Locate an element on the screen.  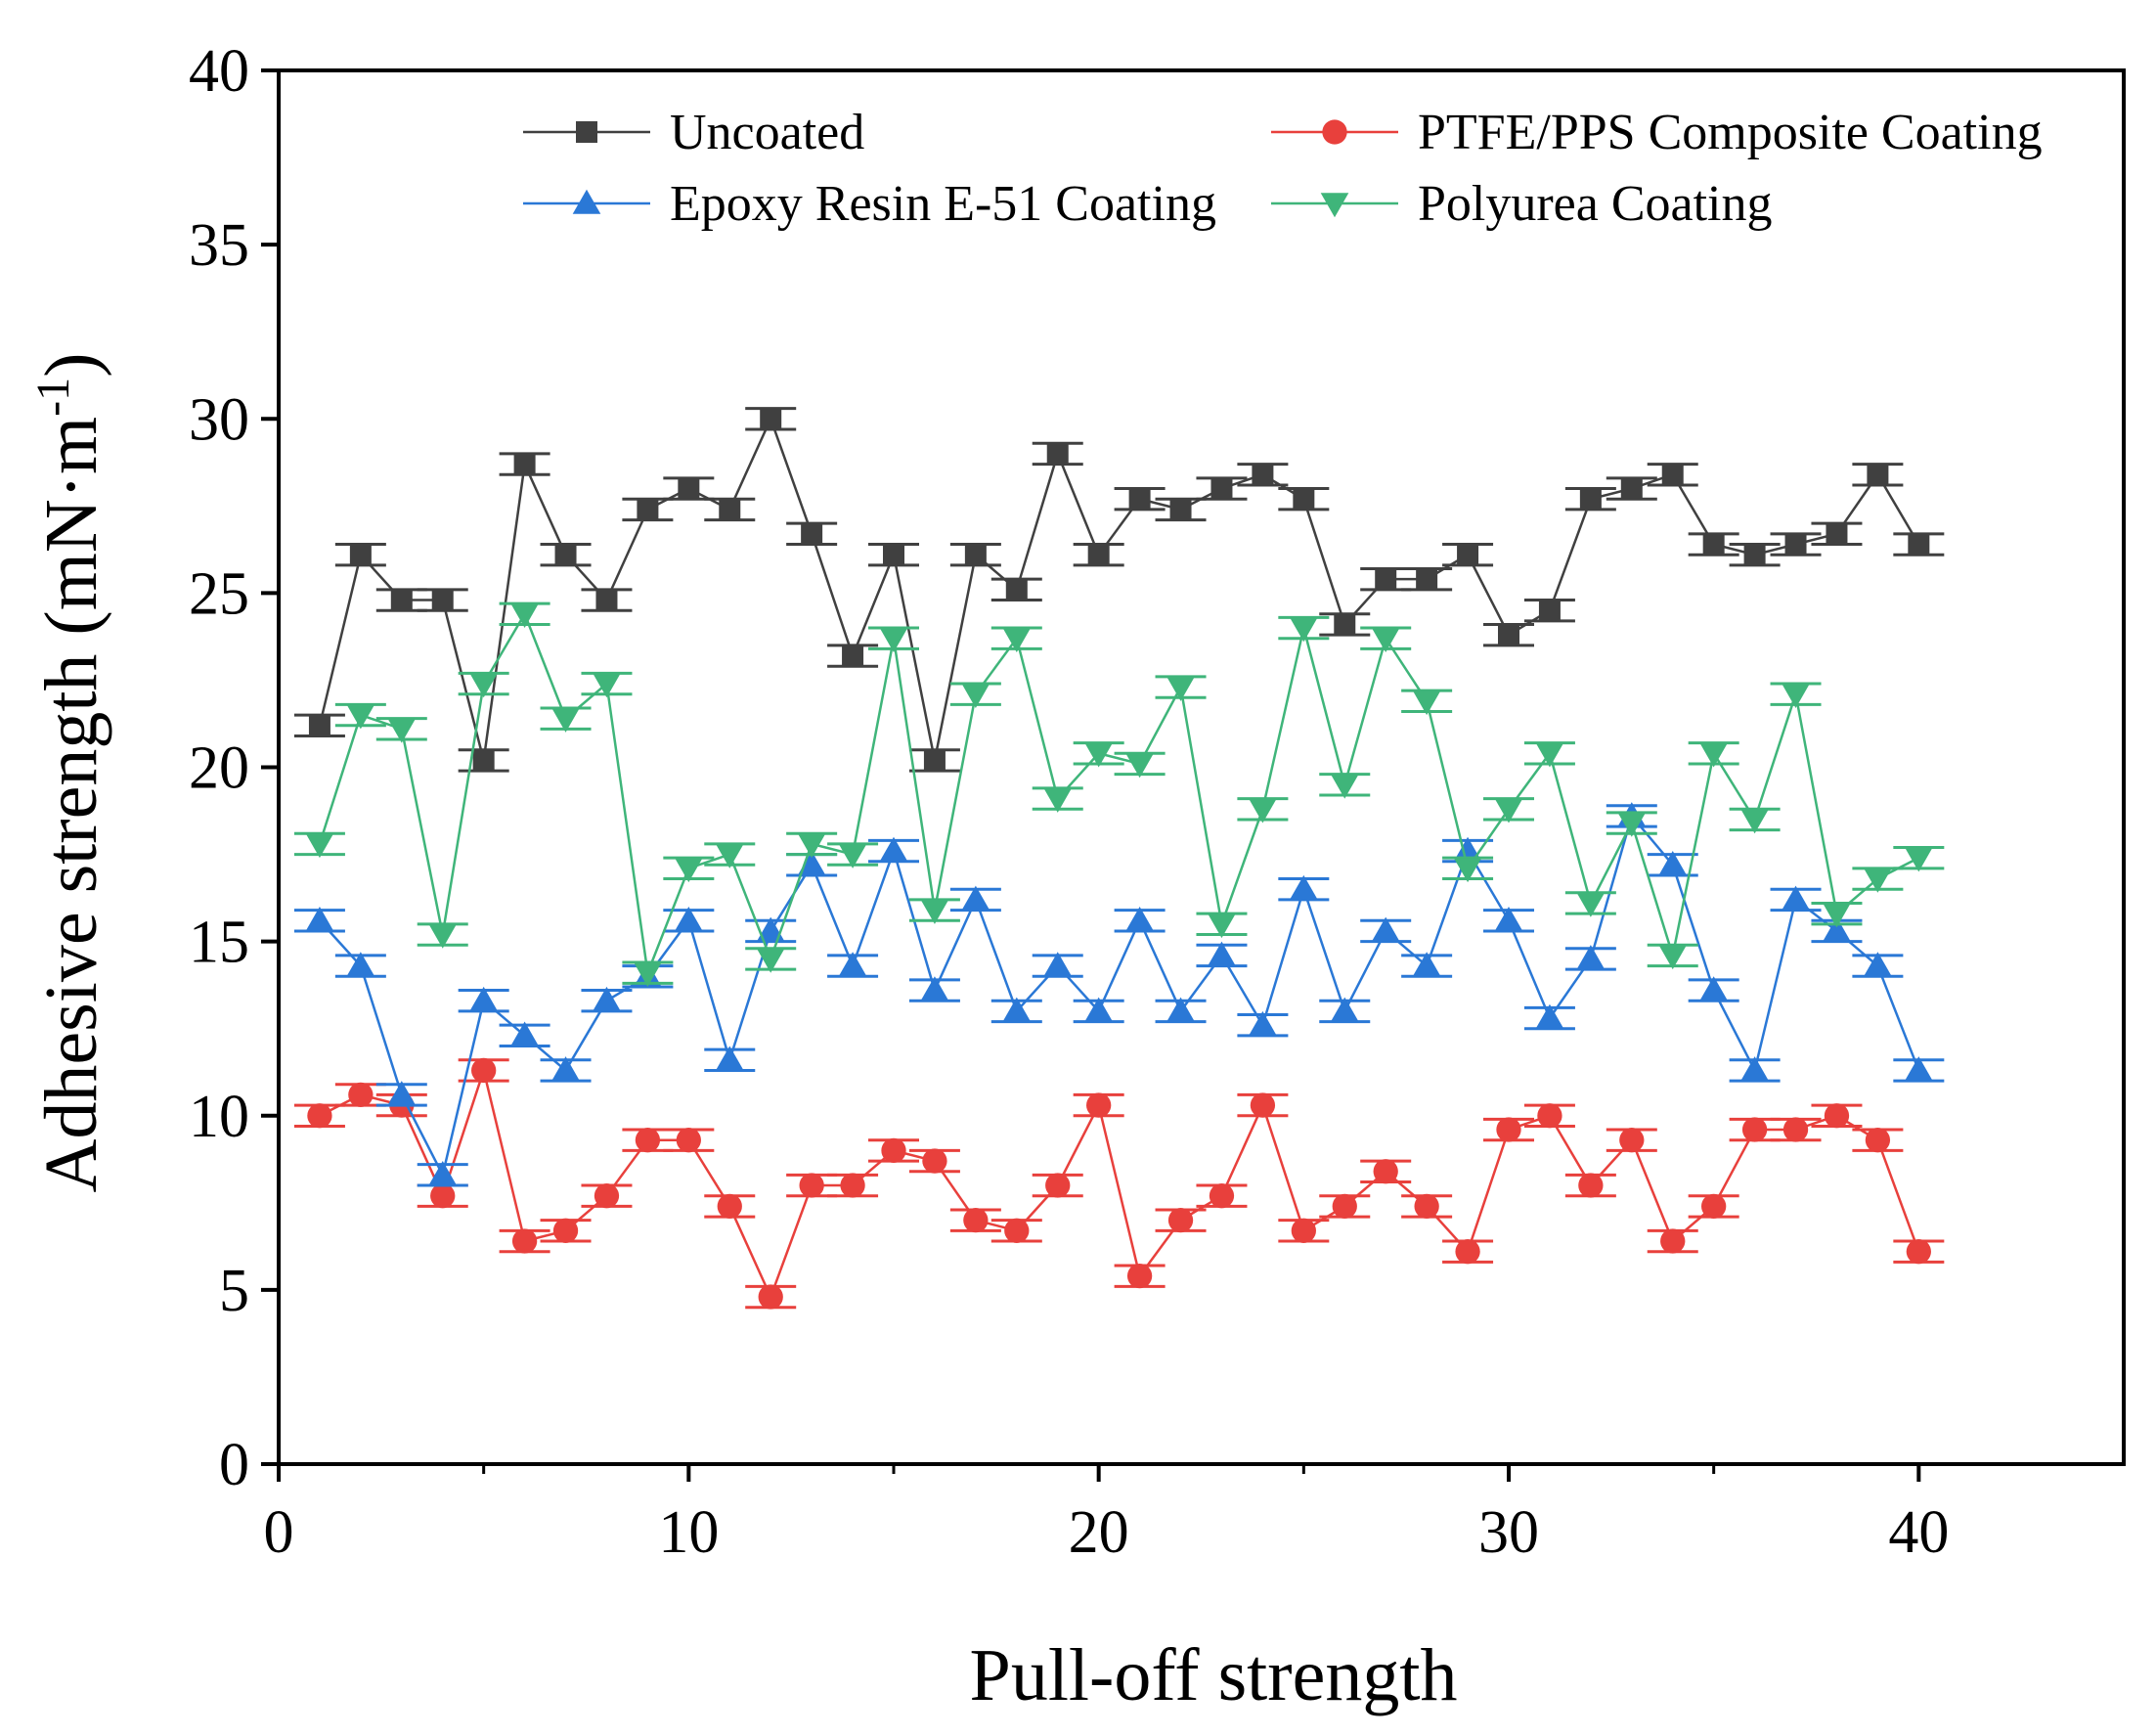
y-tick-label: 0 is located at coordinates (234, 1465).